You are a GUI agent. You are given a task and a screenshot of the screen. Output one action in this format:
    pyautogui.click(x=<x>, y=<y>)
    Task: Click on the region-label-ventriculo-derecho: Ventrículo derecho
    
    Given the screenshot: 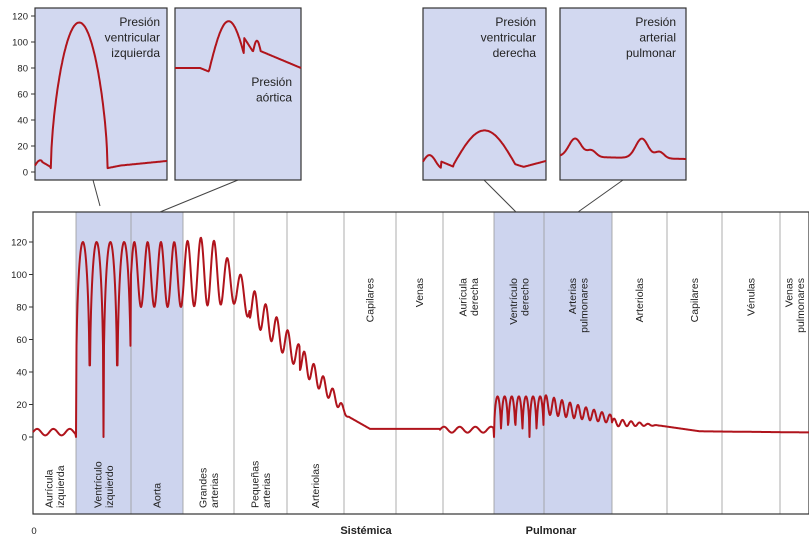 What is the action you would take?
    pyautogui.click(x=520, y=301)
    